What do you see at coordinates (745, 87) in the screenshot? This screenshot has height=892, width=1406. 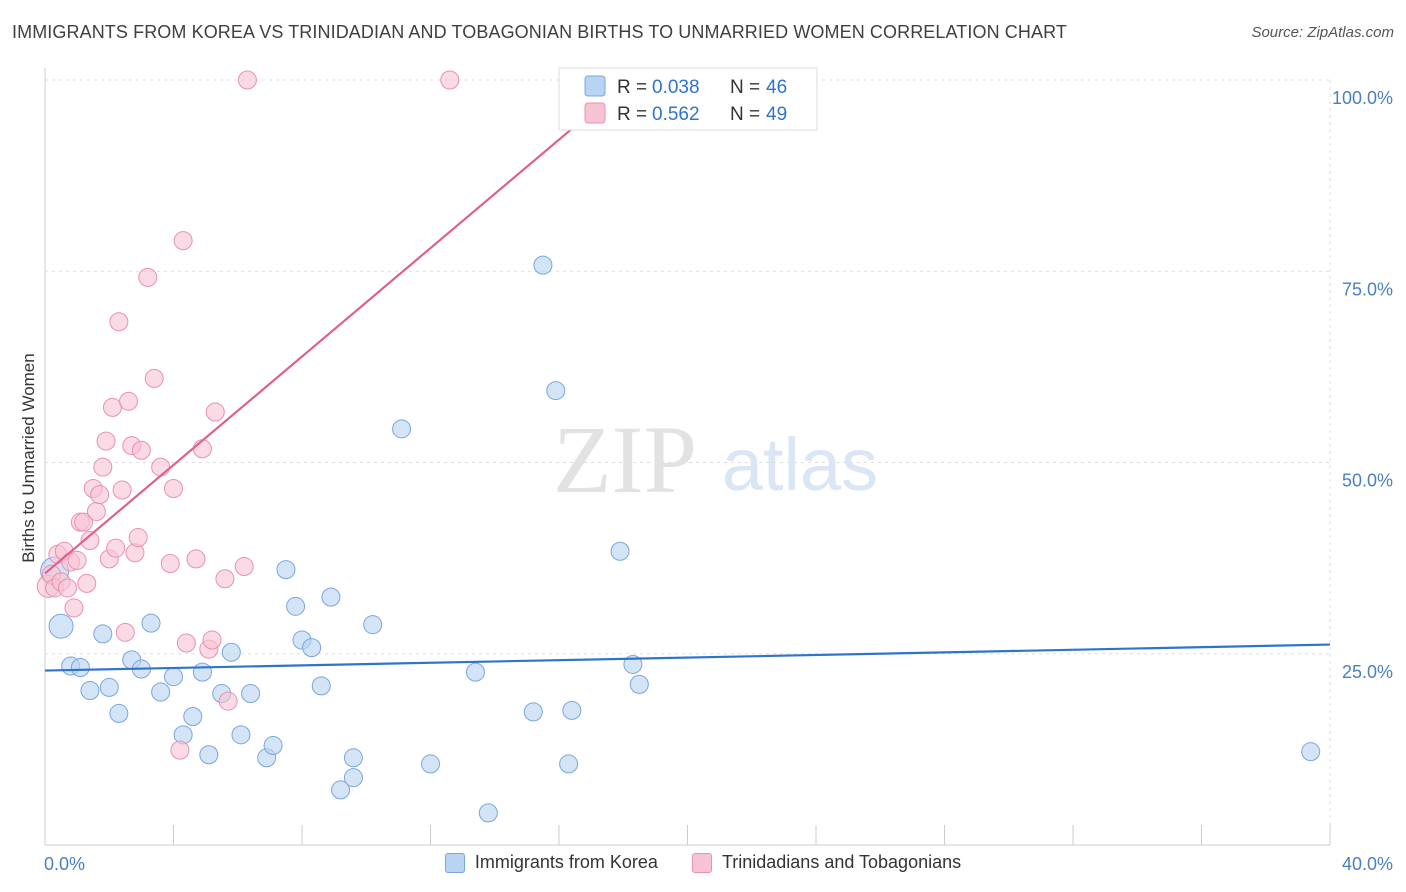 I see `legend-n-label-blue: N =` at bounding box center [745, 87].